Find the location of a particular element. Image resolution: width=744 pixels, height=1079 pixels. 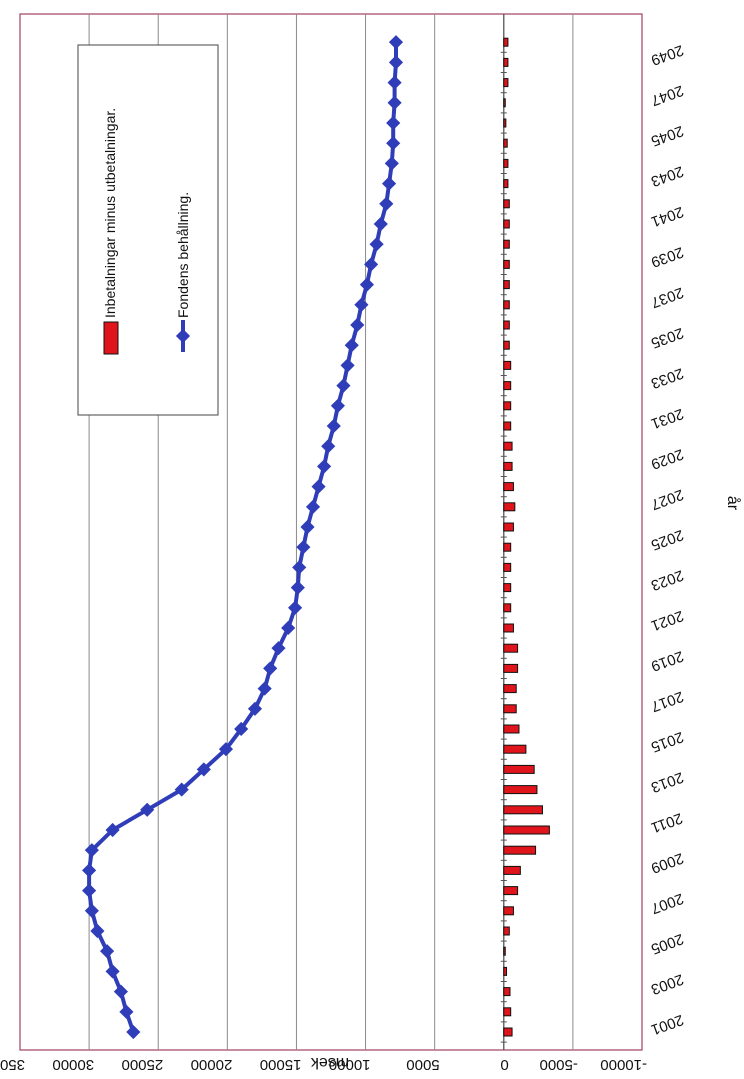

year-label: 2035 is located at coordinates (667, 337).